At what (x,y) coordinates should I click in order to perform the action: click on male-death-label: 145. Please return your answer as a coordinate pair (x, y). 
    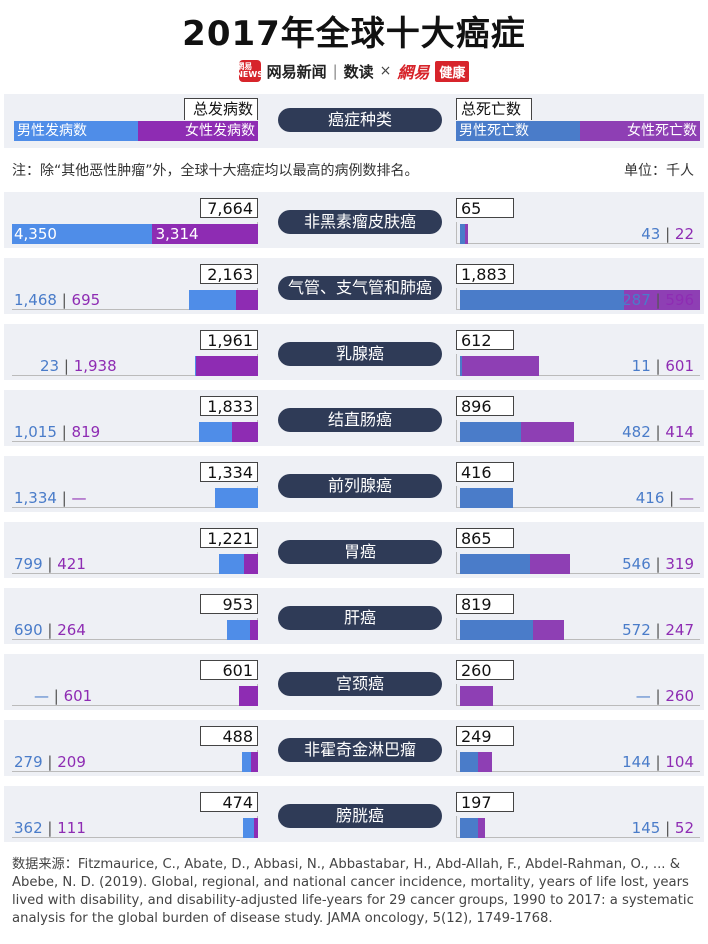
    Looking at the image, I should click on (646, 828).